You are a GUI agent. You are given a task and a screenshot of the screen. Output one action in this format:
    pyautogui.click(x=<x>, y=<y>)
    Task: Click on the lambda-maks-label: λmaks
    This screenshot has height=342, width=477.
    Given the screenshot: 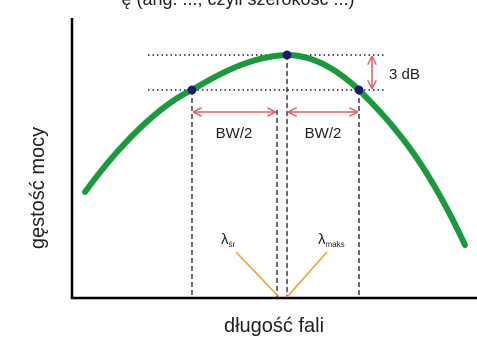 What is the action you would take?
    pyautogui.click(x=331, y=240)
    